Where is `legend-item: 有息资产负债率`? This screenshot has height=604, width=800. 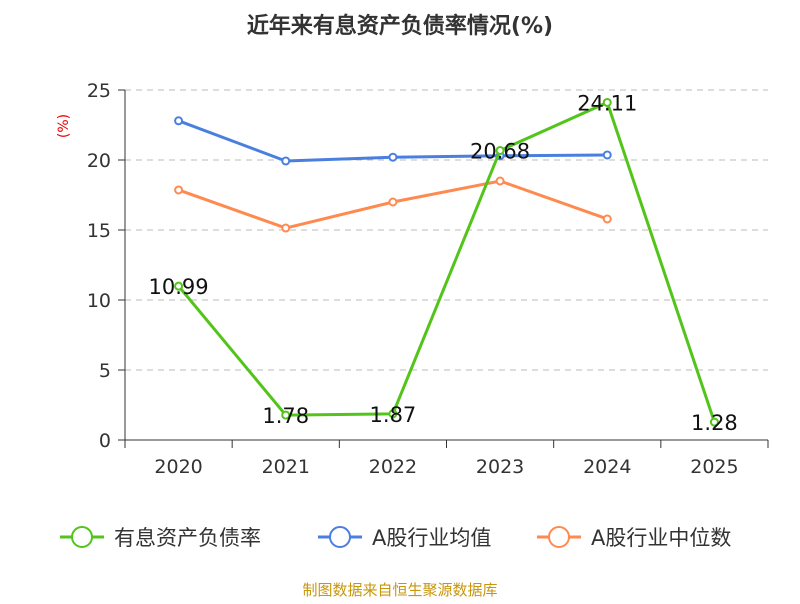 legend-item: 有息资产负债率 is located at coordinates (160, 538).